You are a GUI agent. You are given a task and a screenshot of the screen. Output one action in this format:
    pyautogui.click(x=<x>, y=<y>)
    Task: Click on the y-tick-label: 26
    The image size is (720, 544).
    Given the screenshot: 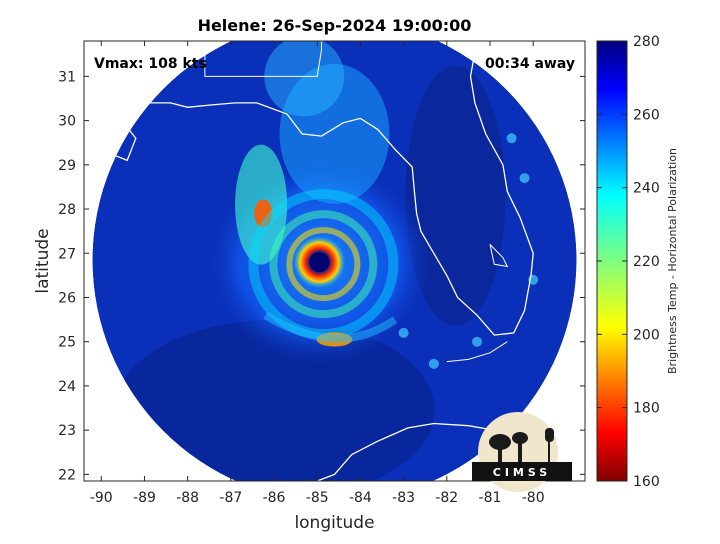 What is the action you would take?
    pyautogui.click(x=67, y=298)
    